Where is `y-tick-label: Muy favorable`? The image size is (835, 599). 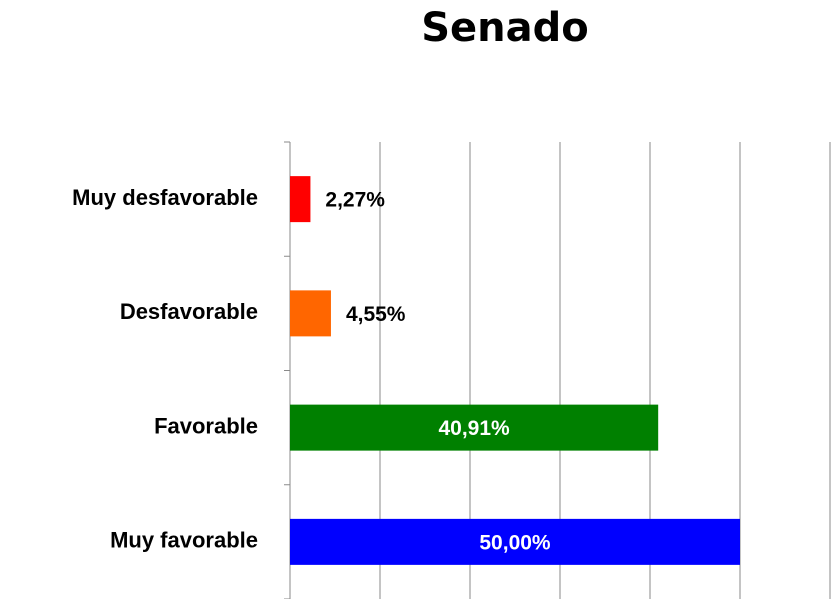
y-tick-label: Muy favorable is located at coordinates (184, 540).